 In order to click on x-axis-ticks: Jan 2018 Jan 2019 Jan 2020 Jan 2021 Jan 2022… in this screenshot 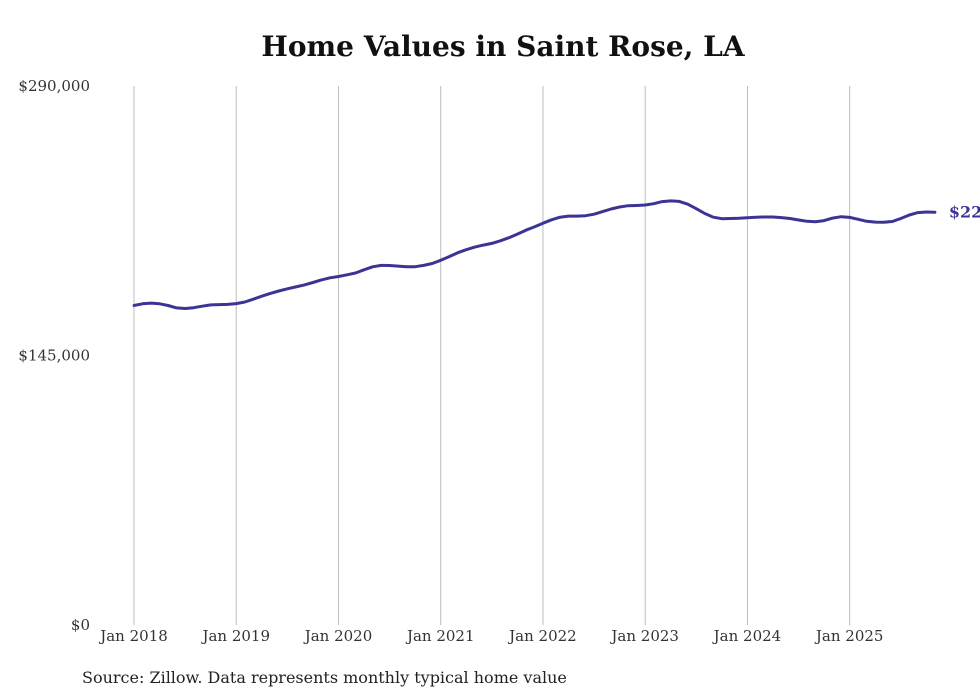, I will do `click(490, 636)`.